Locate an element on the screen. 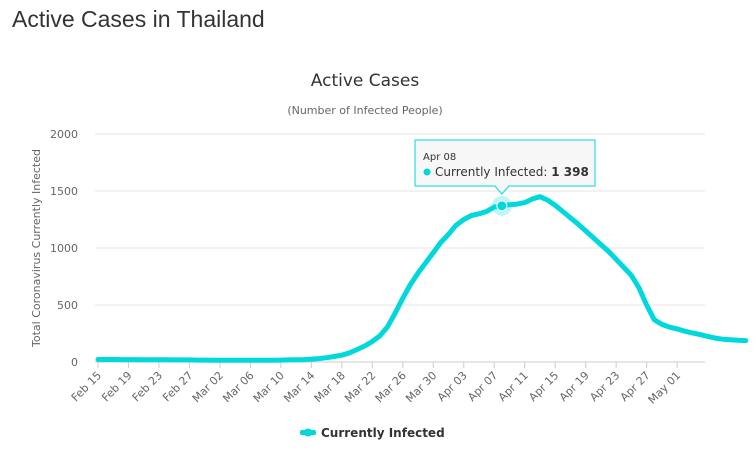 The image size is (756, 465). tooltip: Apr 08 Currently Infected: 1 398 is located at coordinates (505, 167).